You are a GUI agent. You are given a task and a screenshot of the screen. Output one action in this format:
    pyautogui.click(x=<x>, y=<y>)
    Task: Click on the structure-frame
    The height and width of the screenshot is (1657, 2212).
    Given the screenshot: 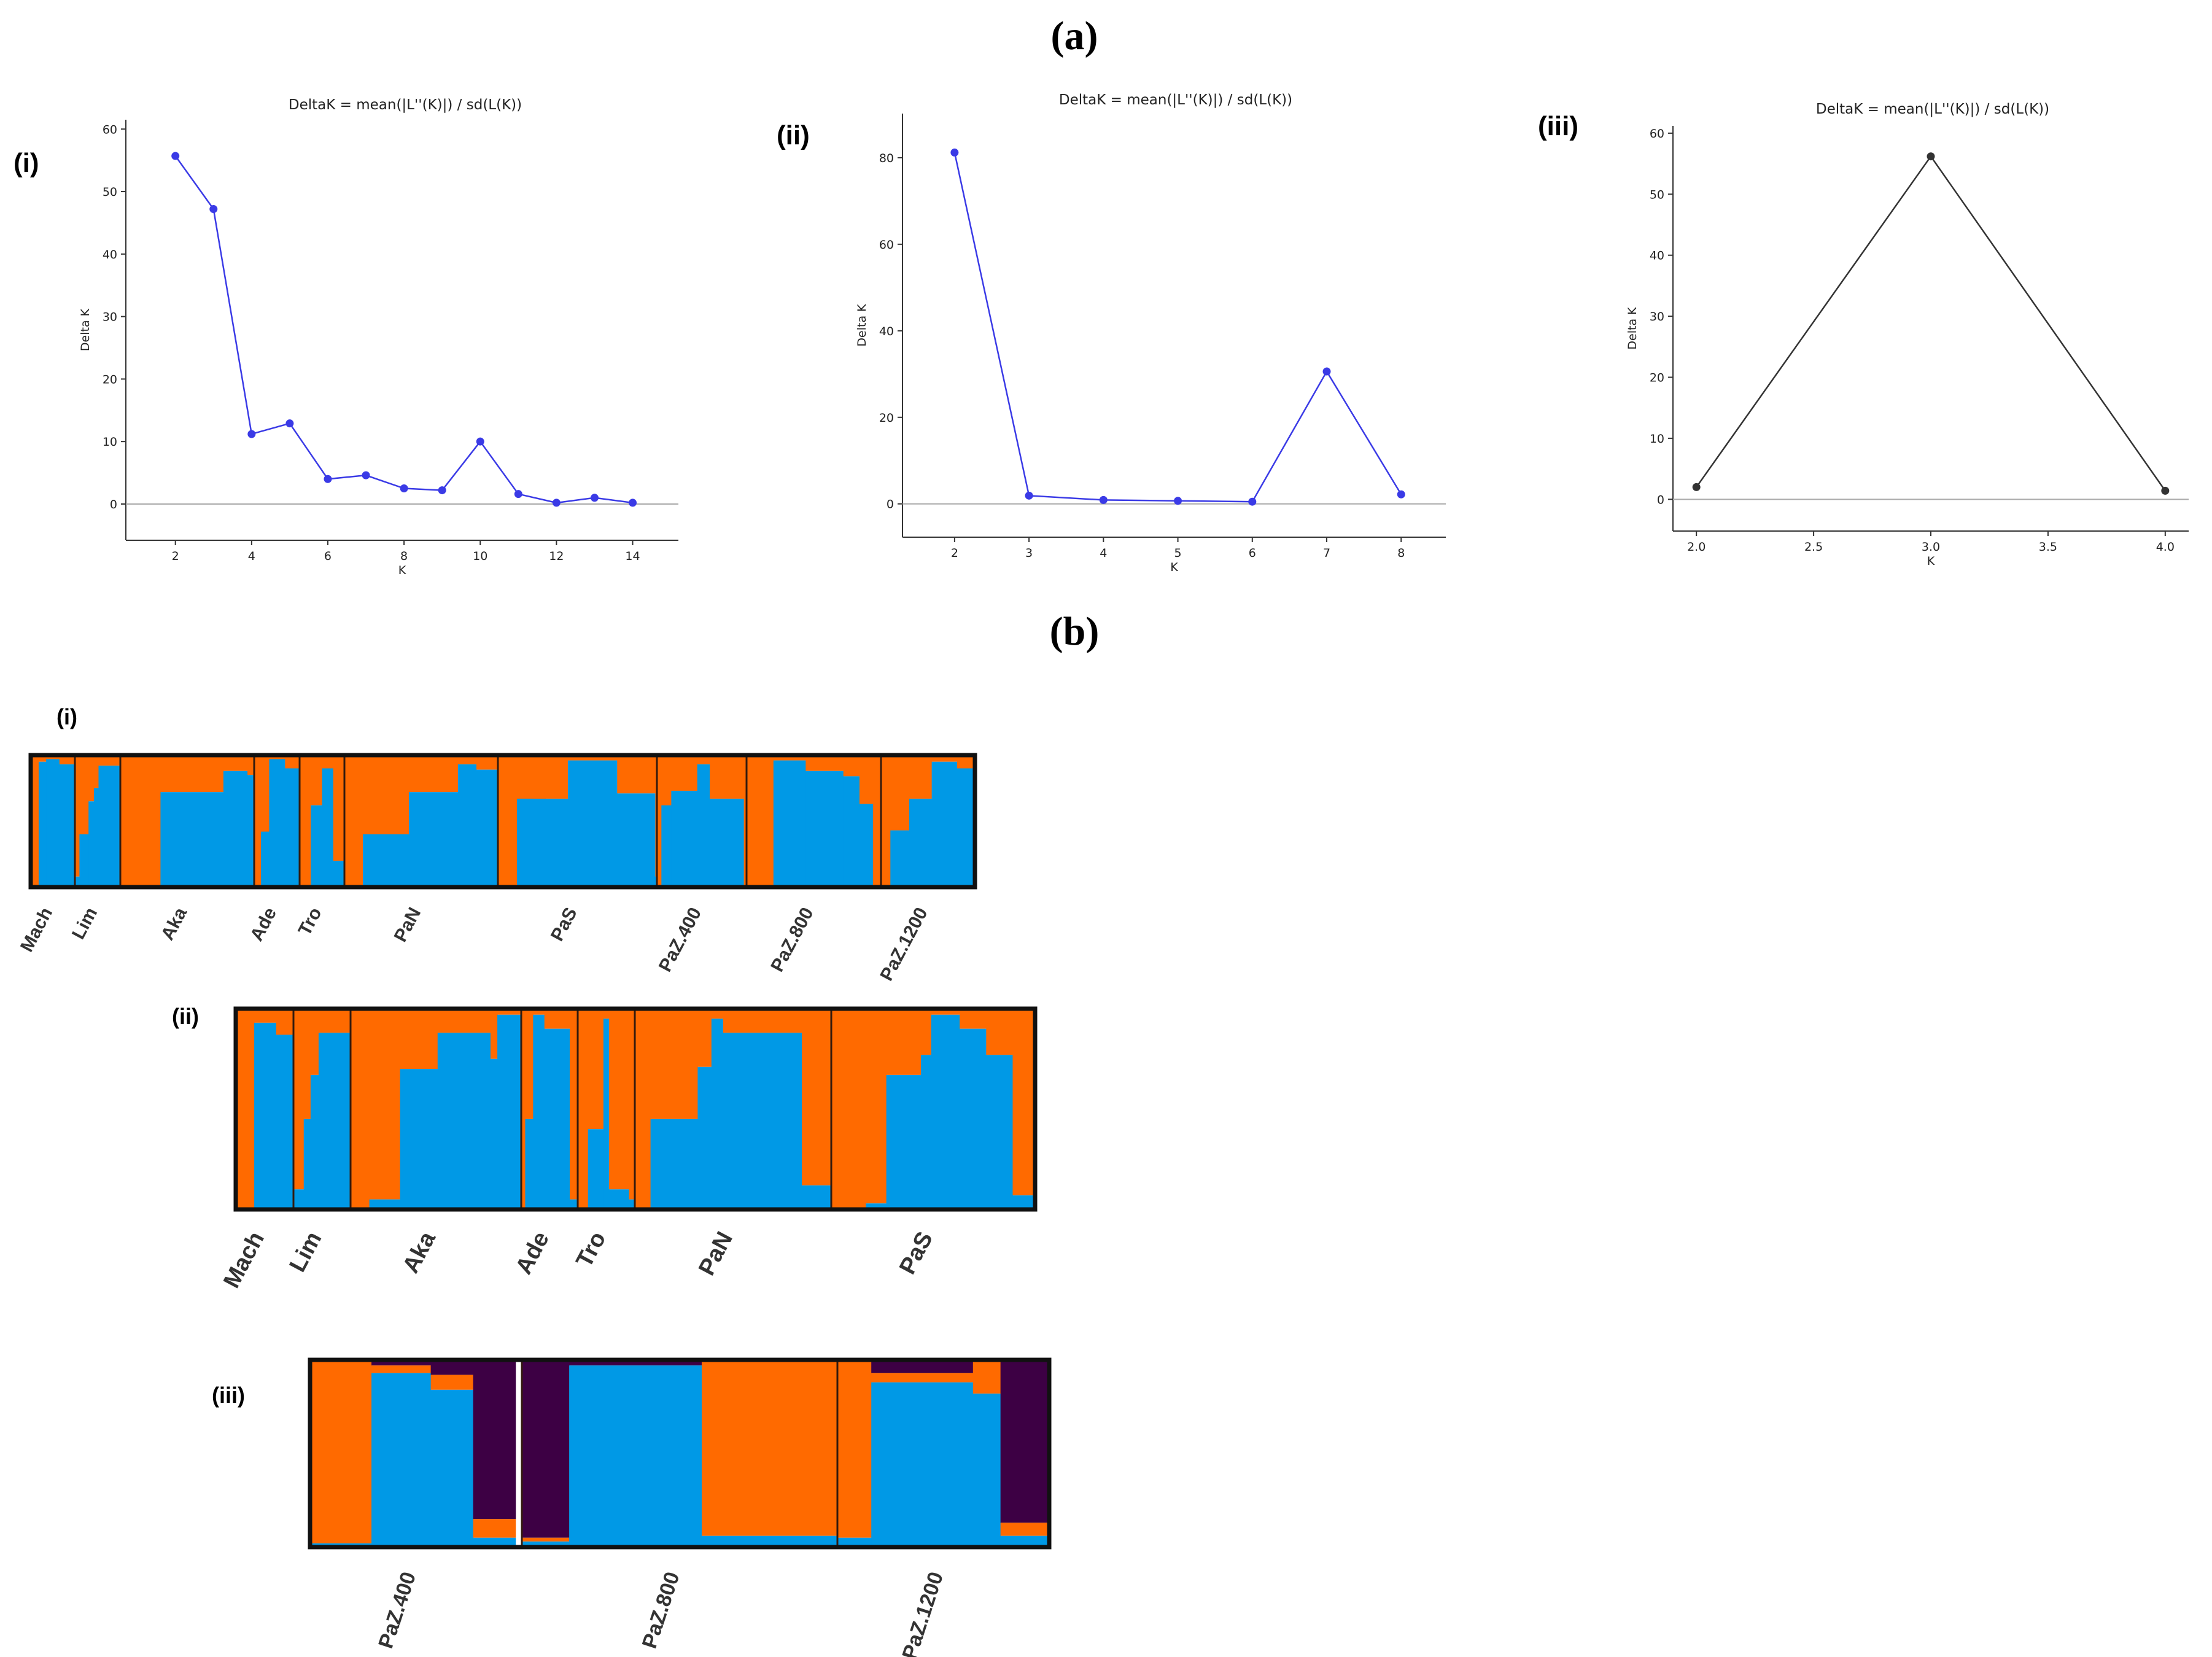 What is the action you would take?
    pyautogui.click(x=635, y=1109)
    